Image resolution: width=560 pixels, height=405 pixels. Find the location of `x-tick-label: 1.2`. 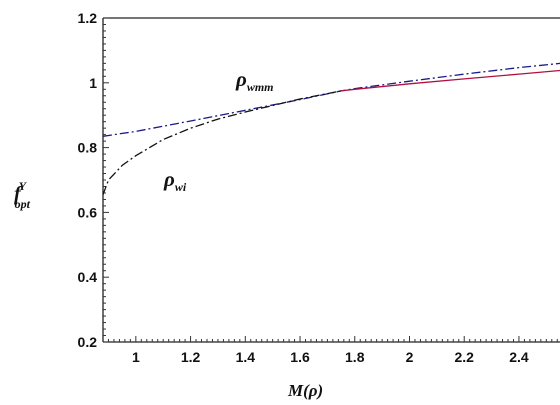

x-tick-label: 1.2 is located at coordinates (191, 357).